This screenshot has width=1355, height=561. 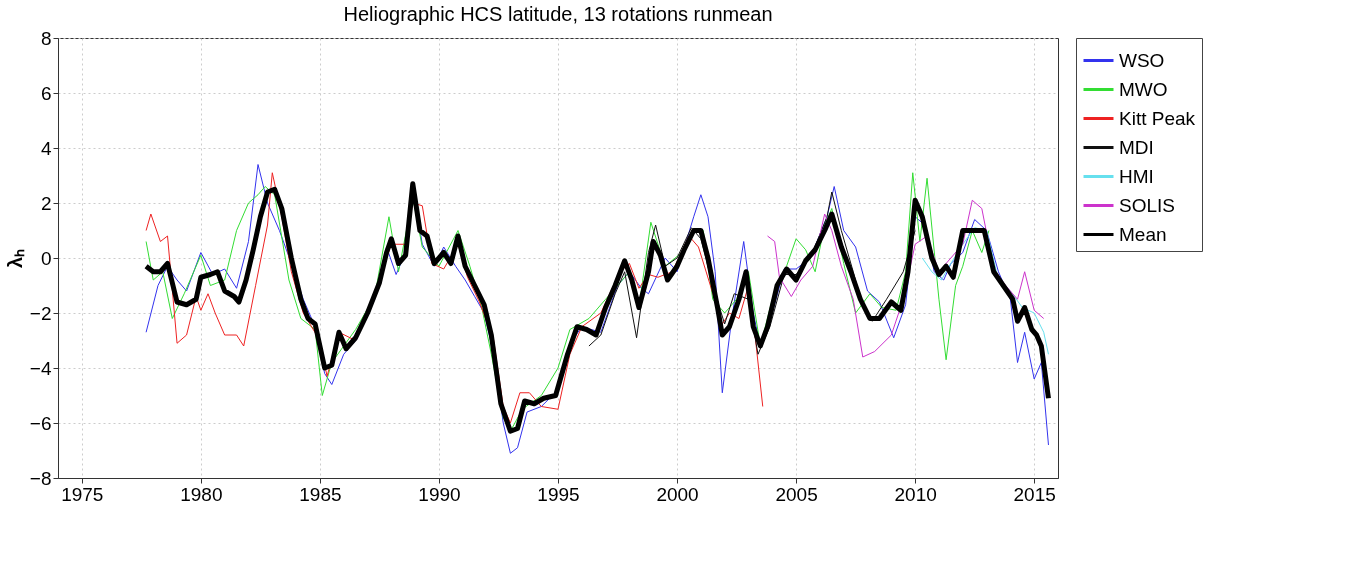 What do you see at coordinates (82, 494) in the screenshot?
I see `x-tick-label: 1975` at bounding box center [82, 494].